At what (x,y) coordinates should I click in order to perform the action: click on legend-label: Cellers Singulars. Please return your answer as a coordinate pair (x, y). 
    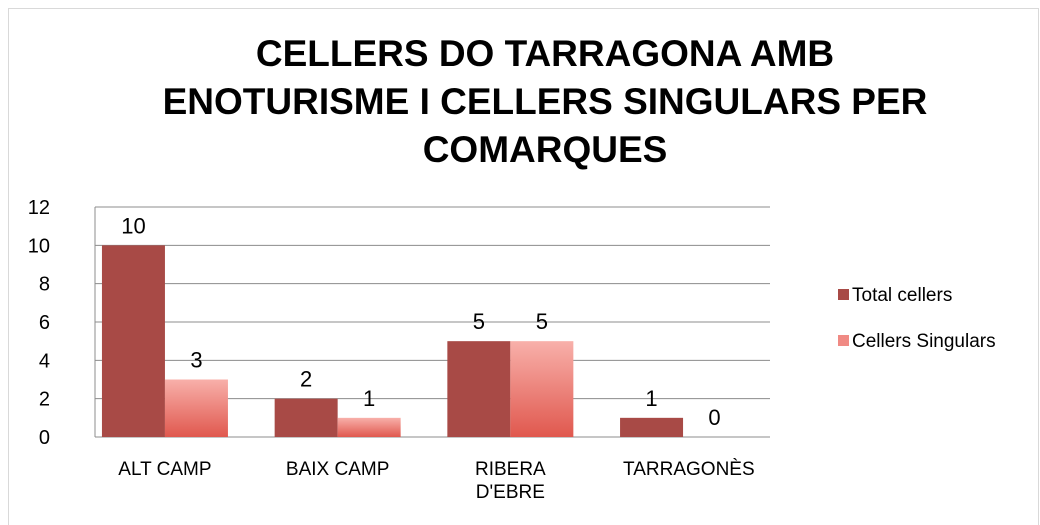
    Looking at the image, I should click on (924, 341).